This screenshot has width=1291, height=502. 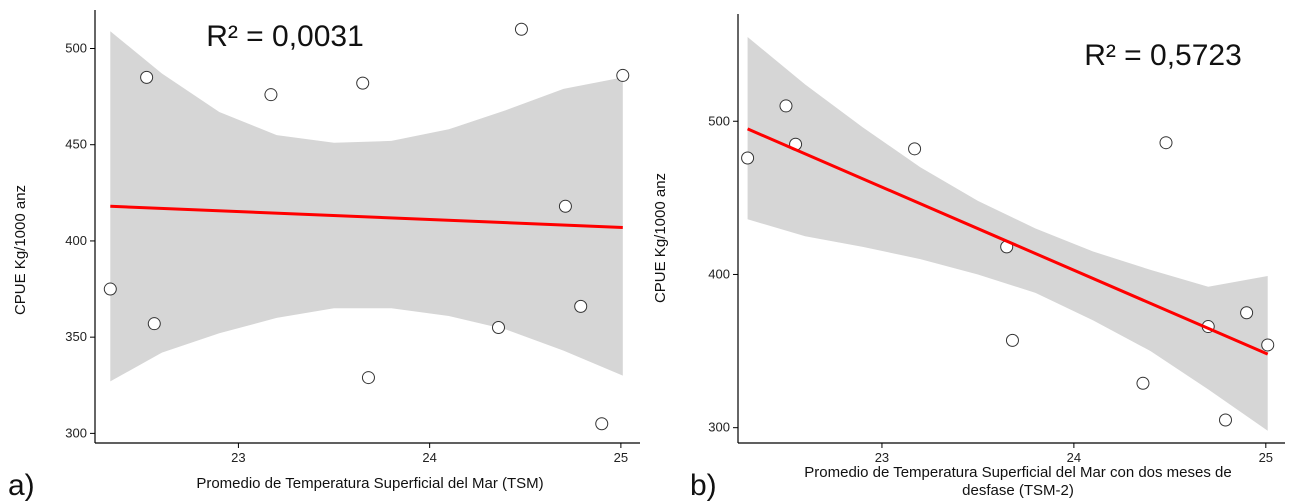 What do you see at coordinates (76, 432) in the screenshot?
I see `y-tick-label-a-0: 300` at bounding box center [76, 432].